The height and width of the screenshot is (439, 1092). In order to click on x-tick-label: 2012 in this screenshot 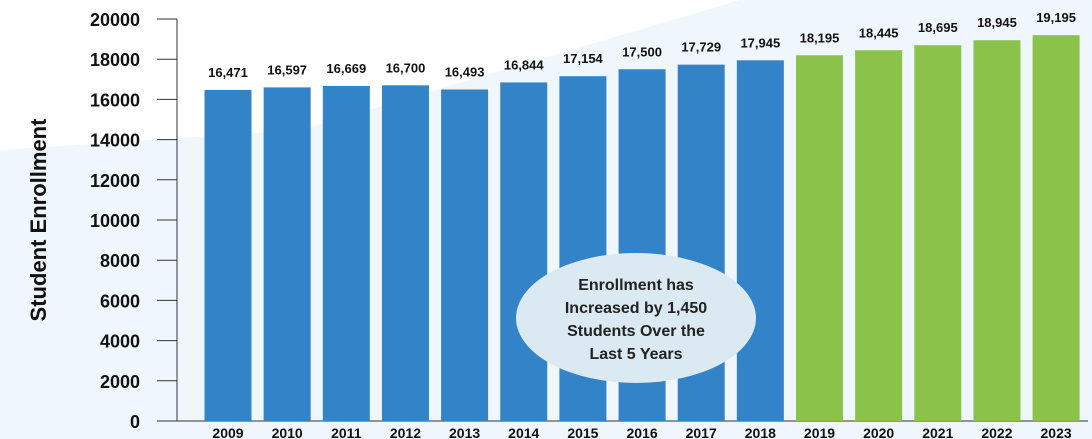, I will do `click(405, 432)`.